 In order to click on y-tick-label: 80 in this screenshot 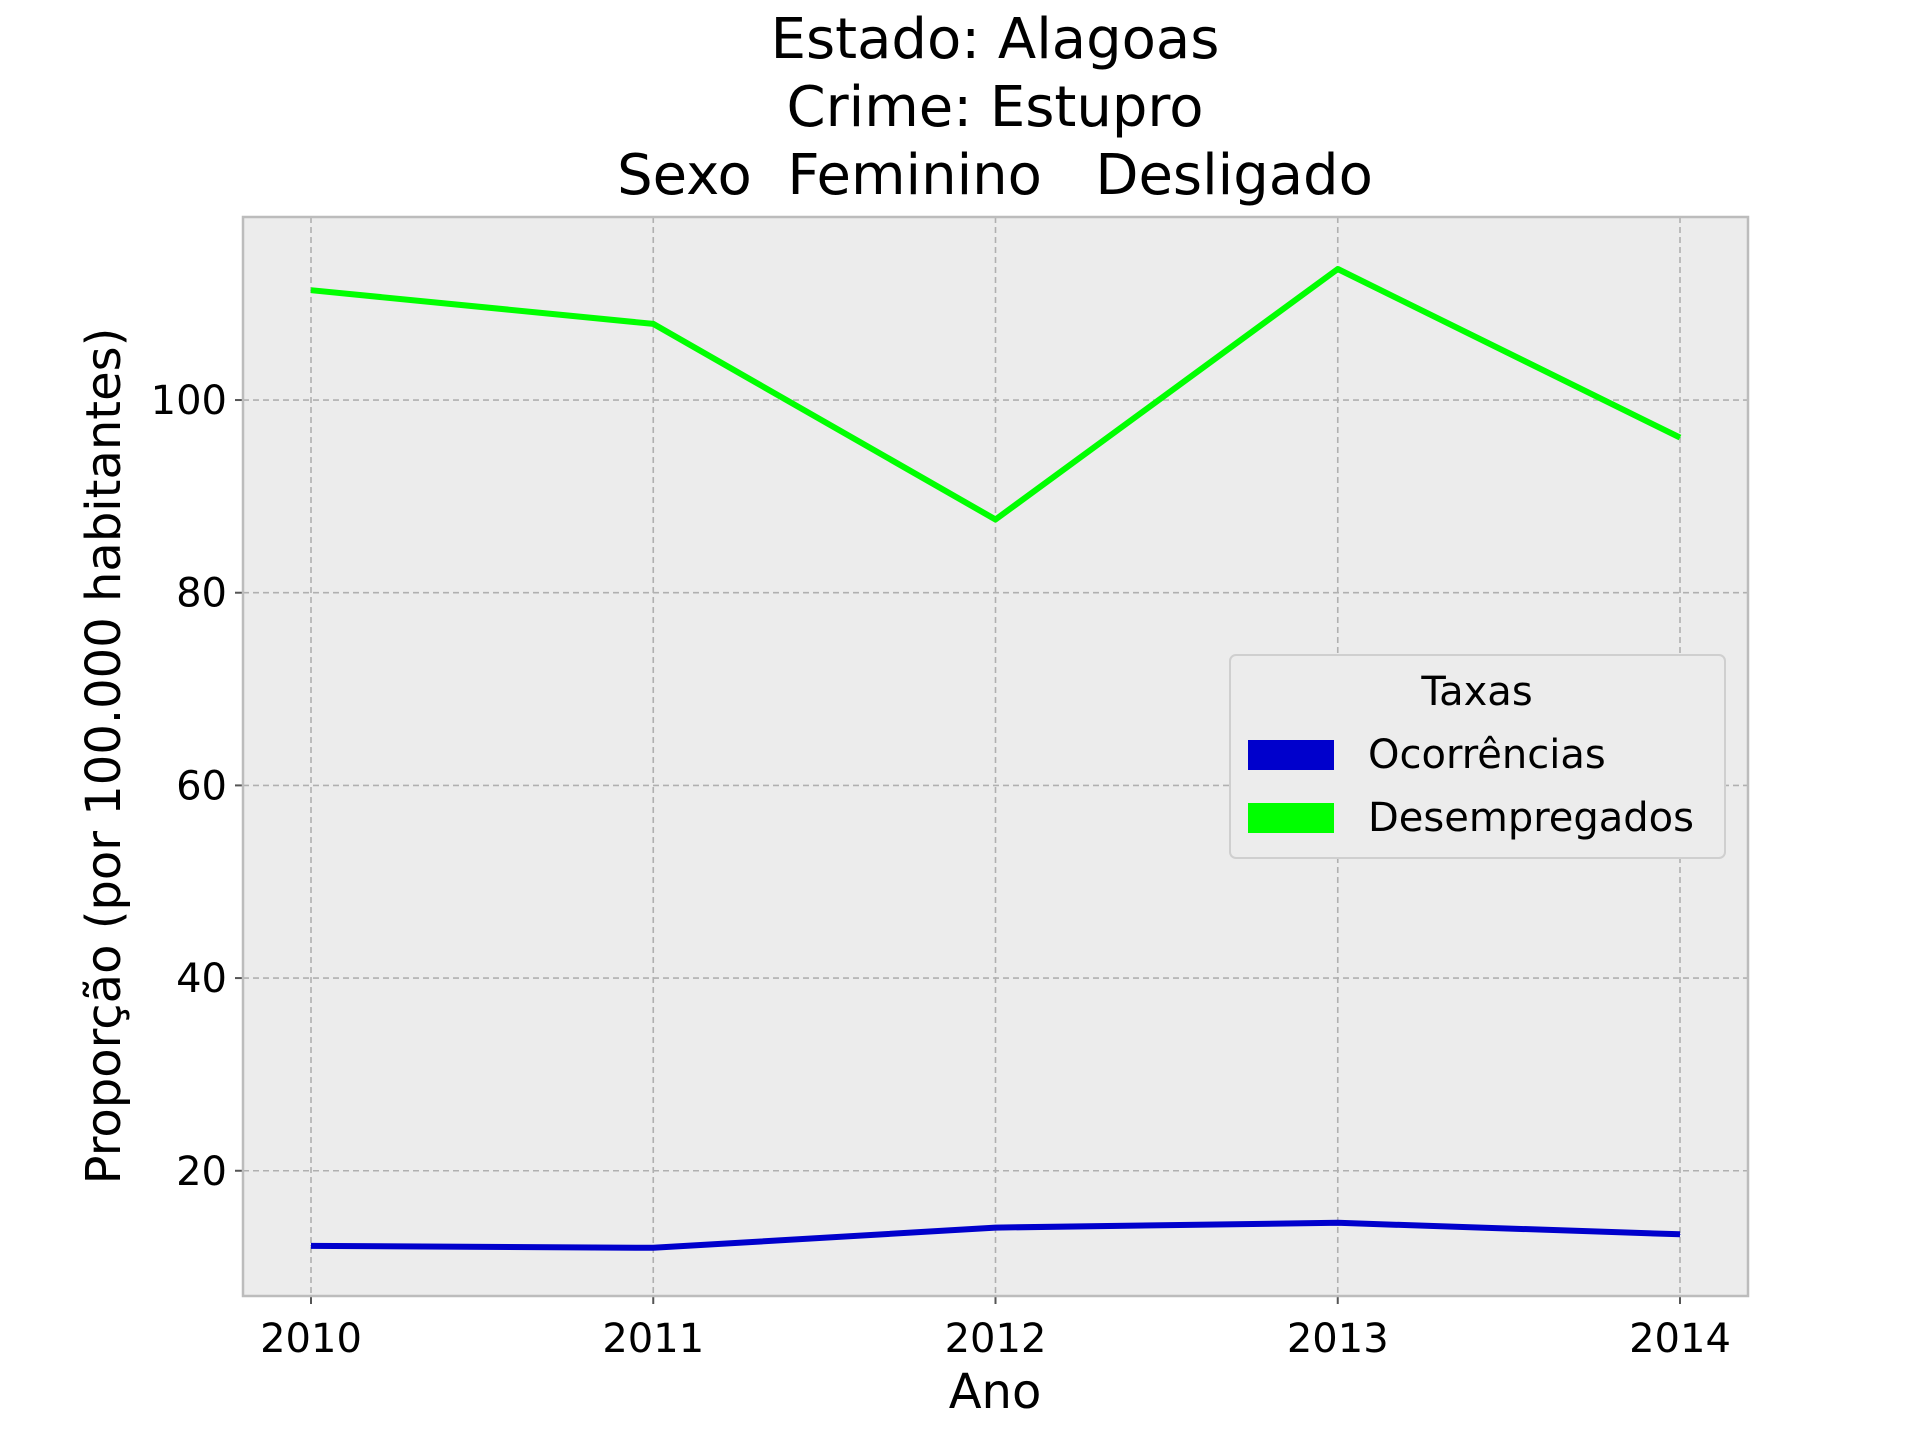, I will do `click(201, 594)`.